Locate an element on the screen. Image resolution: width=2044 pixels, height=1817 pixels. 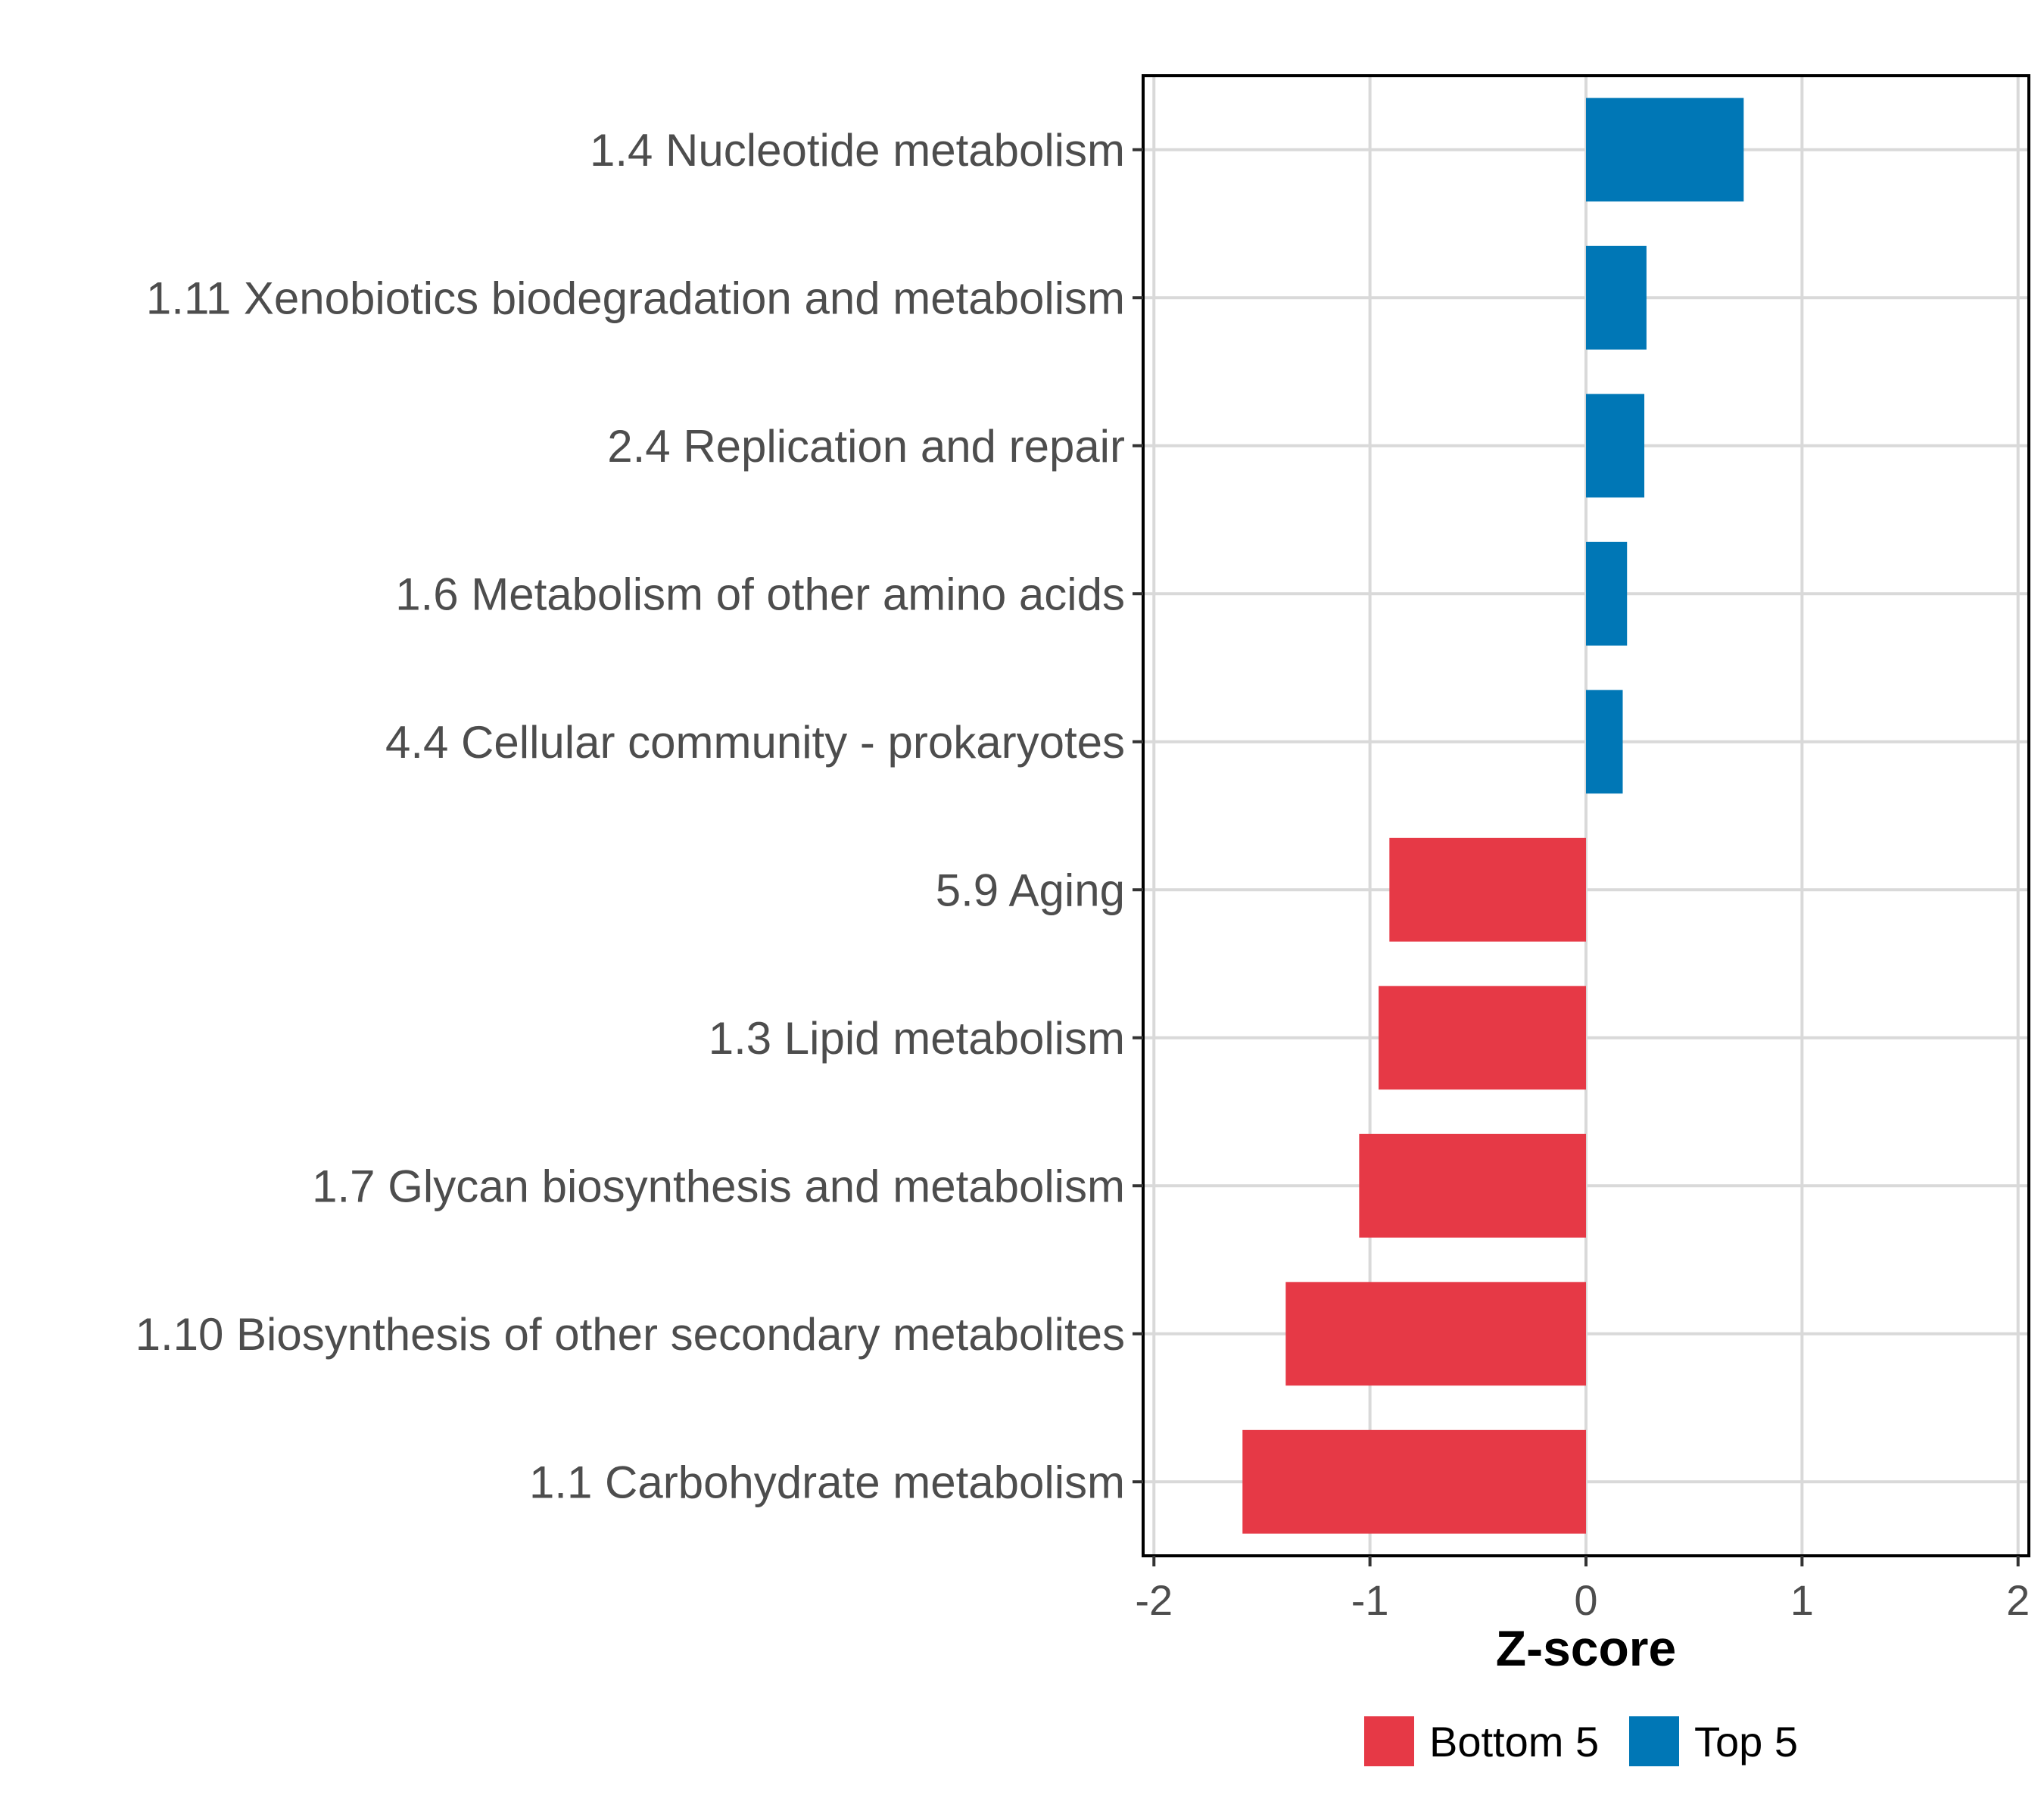
legend: Bottom 5 Top 5 is located at coordinates (1581, 1741).